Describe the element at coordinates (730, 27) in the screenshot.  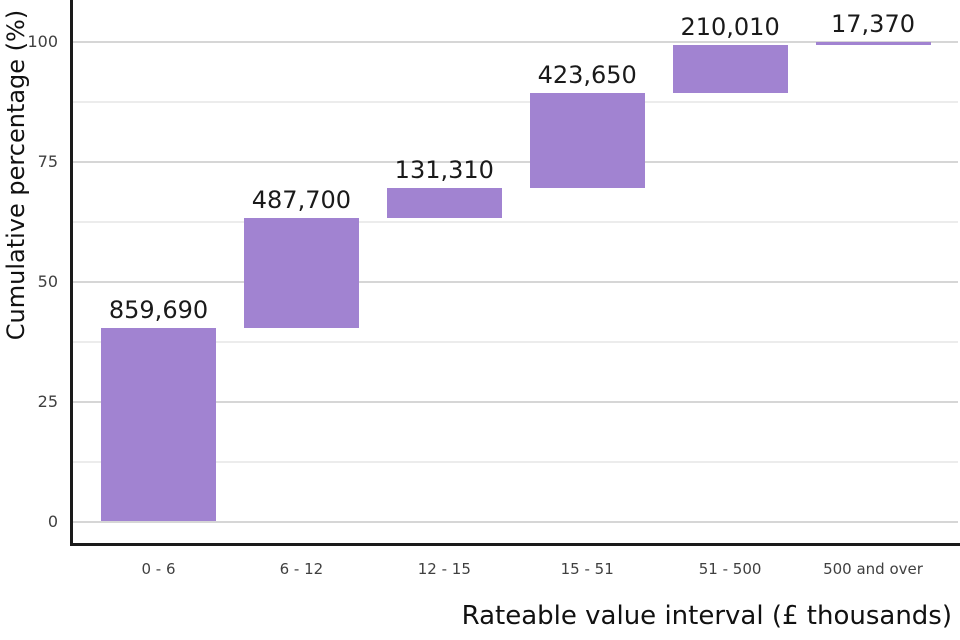
I see `bar-value-label: 210,010` at that location.